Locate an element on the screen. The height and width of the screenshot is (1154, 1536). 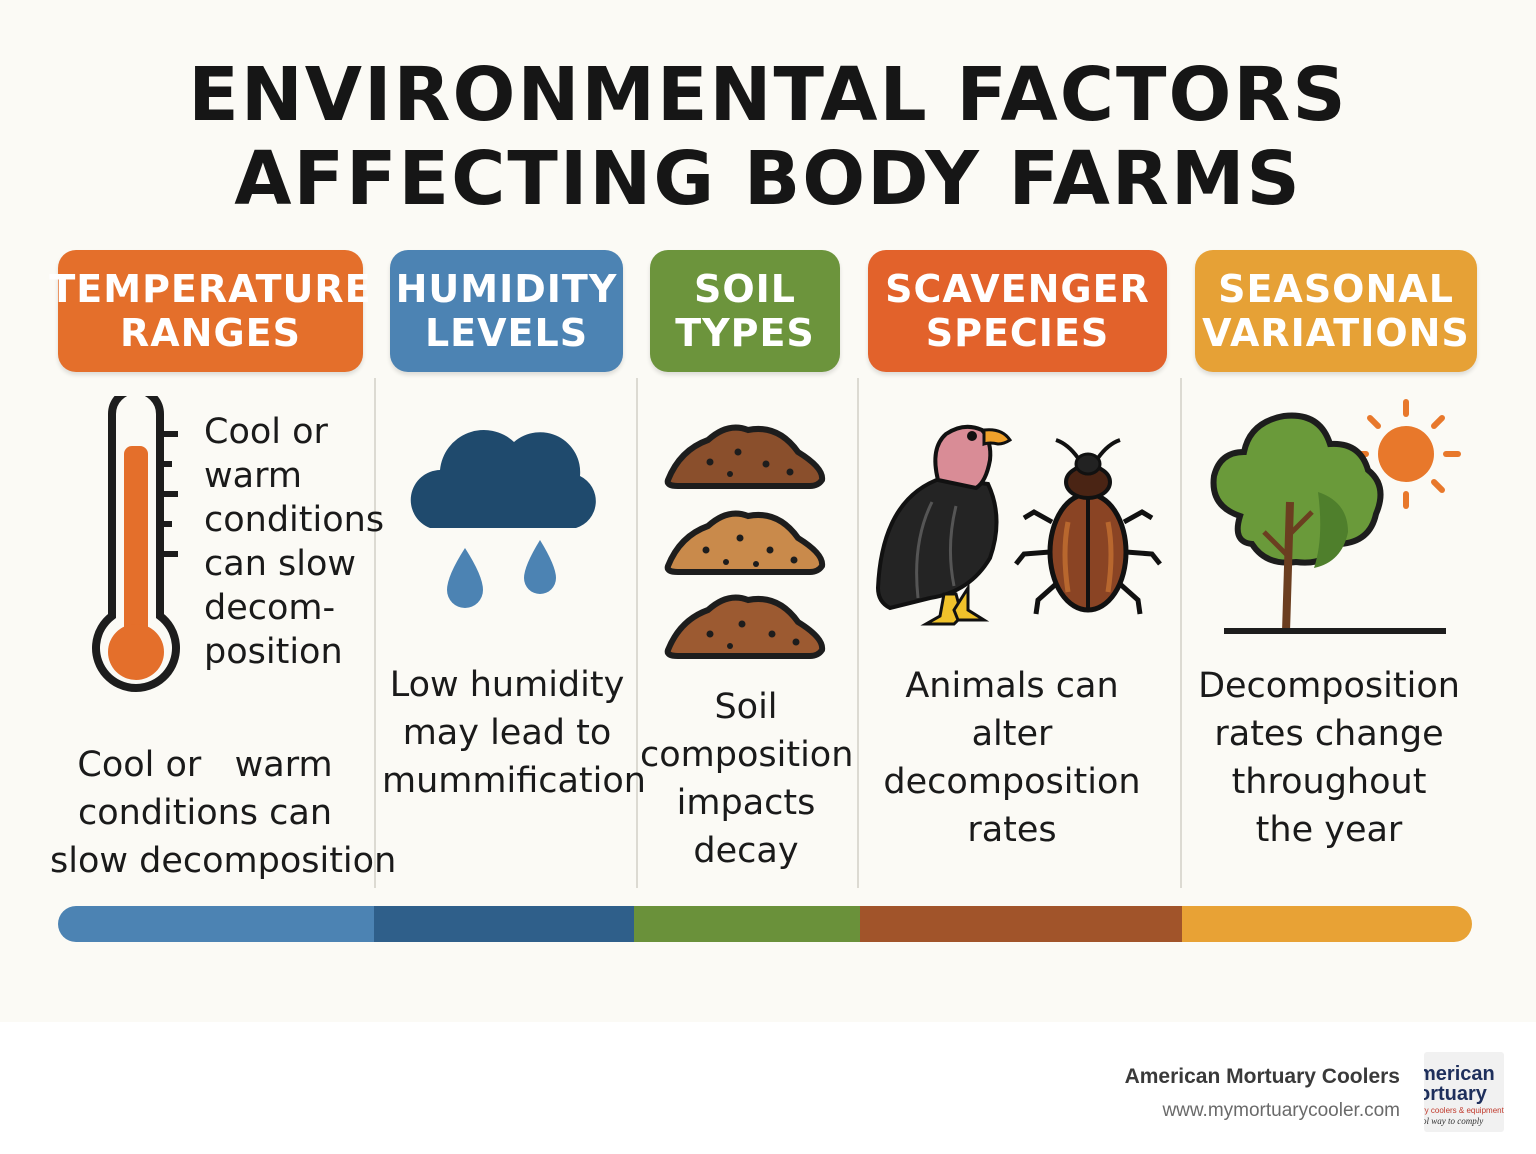
temperature-header: TEMPERATURE RANGES is located at coordinates (210, 311).